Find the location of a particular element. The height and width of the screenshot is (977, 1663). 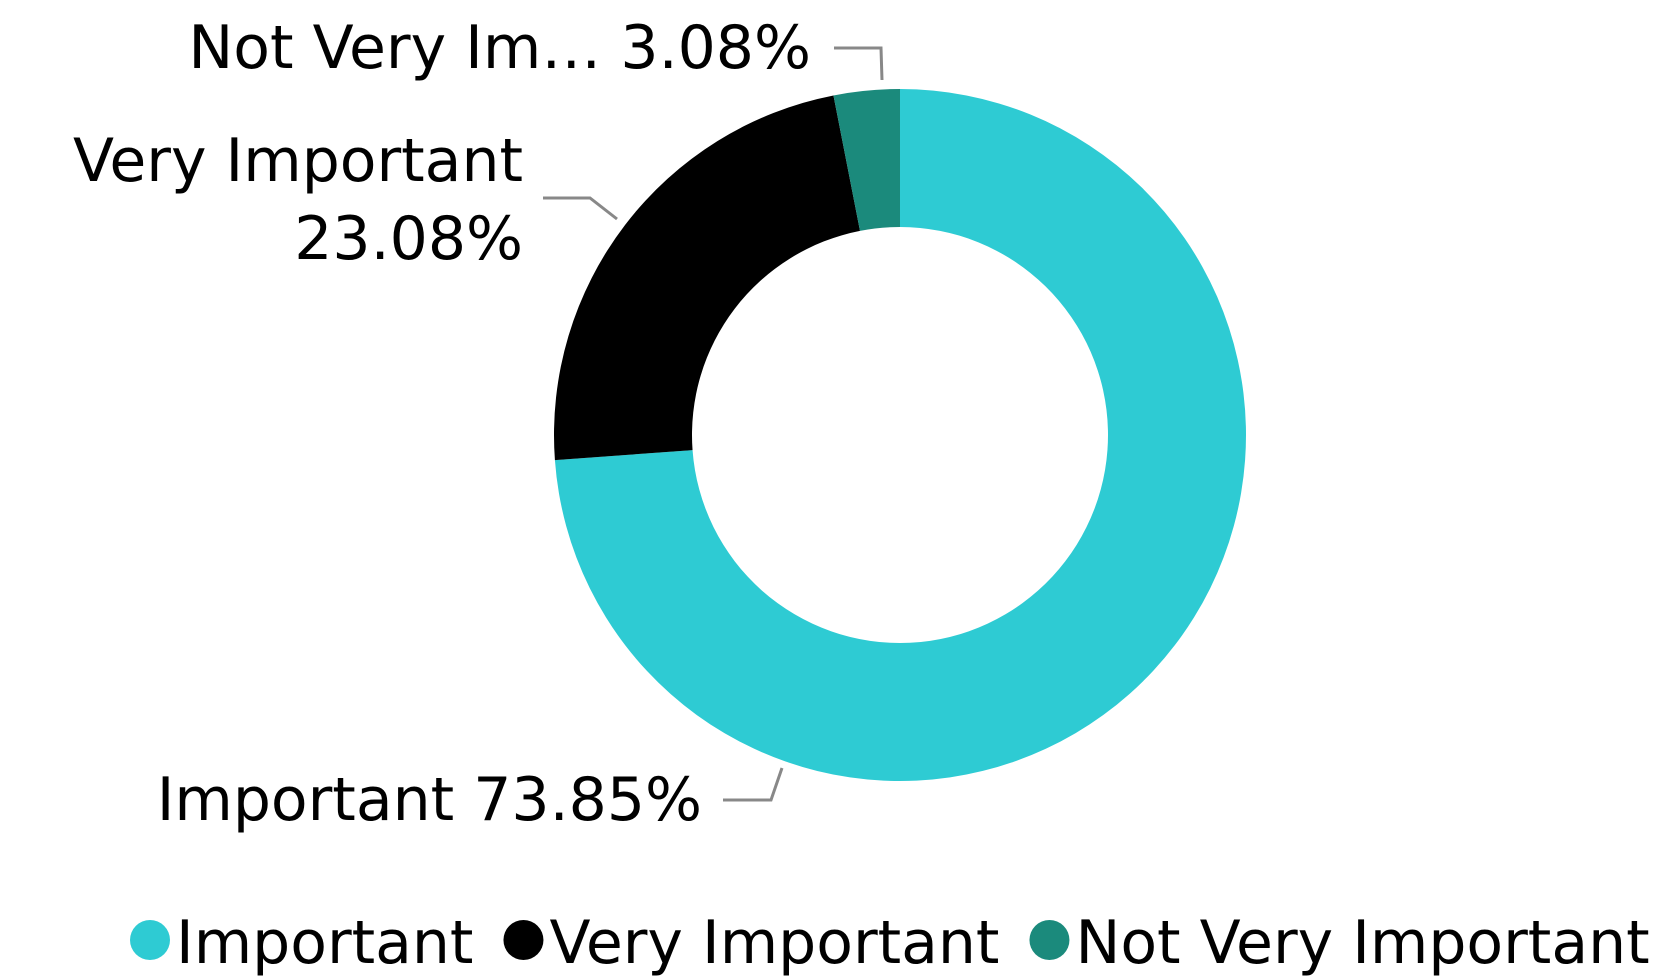

label-value: 3.08% is located at coordinates (715, 48).